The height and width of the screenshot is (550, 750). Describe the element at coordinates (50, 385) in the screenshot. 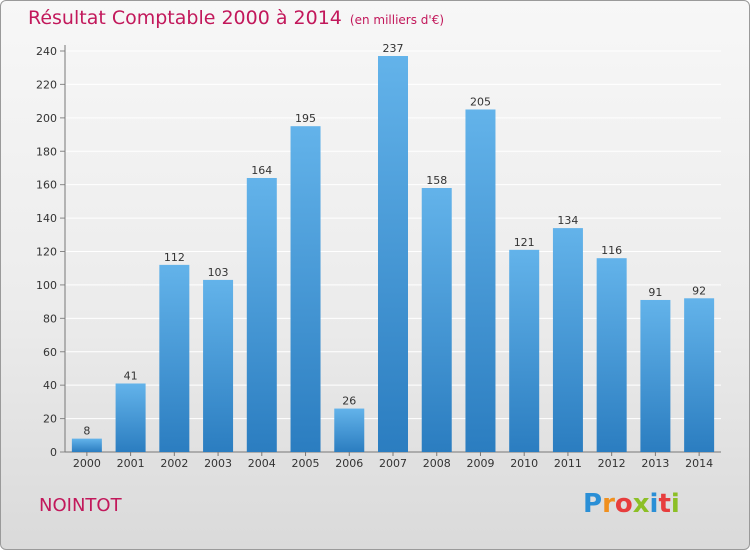

I see `y-tick-label: 40` at that location.